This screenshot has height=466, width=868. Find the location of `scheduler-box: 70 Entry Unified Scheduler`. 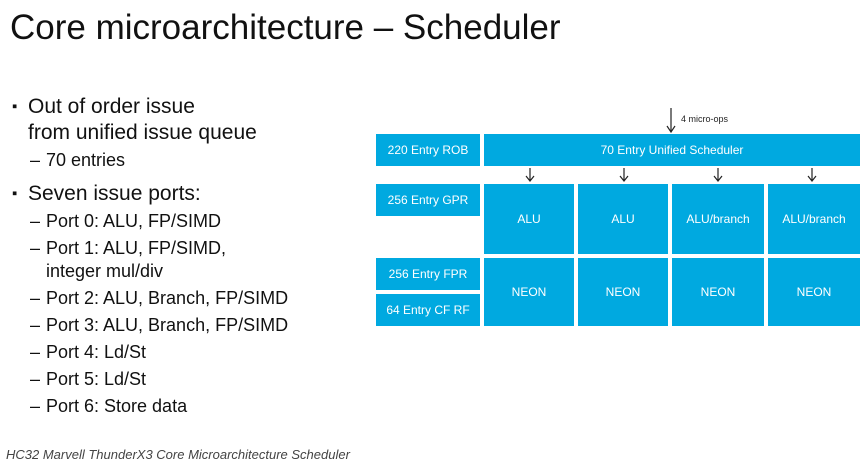

scheduler-box: 70 Entry Unified Scheduler is located at coordinates (672, 150).